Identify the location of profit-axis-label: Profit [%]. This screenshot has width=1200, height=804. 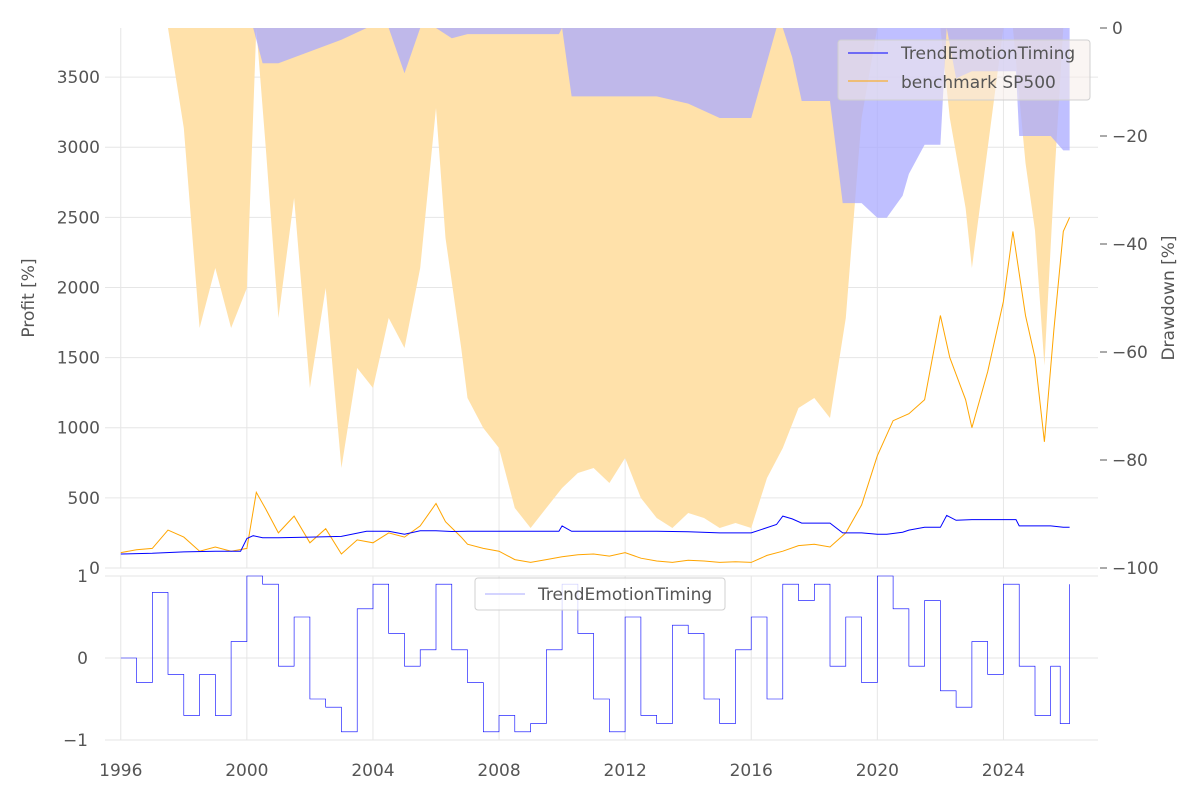
(29, 297).